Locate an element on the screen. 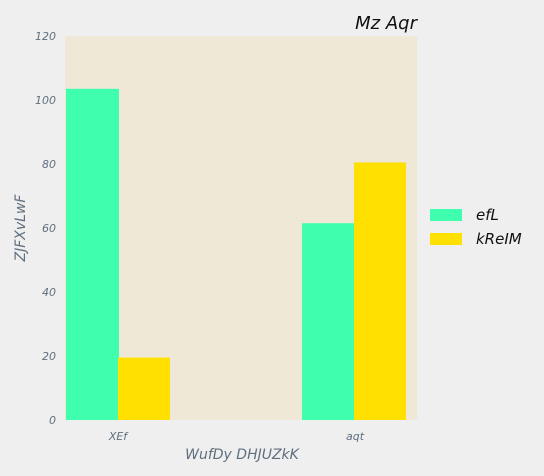 This screenshot has width=544, height=476. x-tick-labels: XEf aqt is located at coordinates (236, 436).